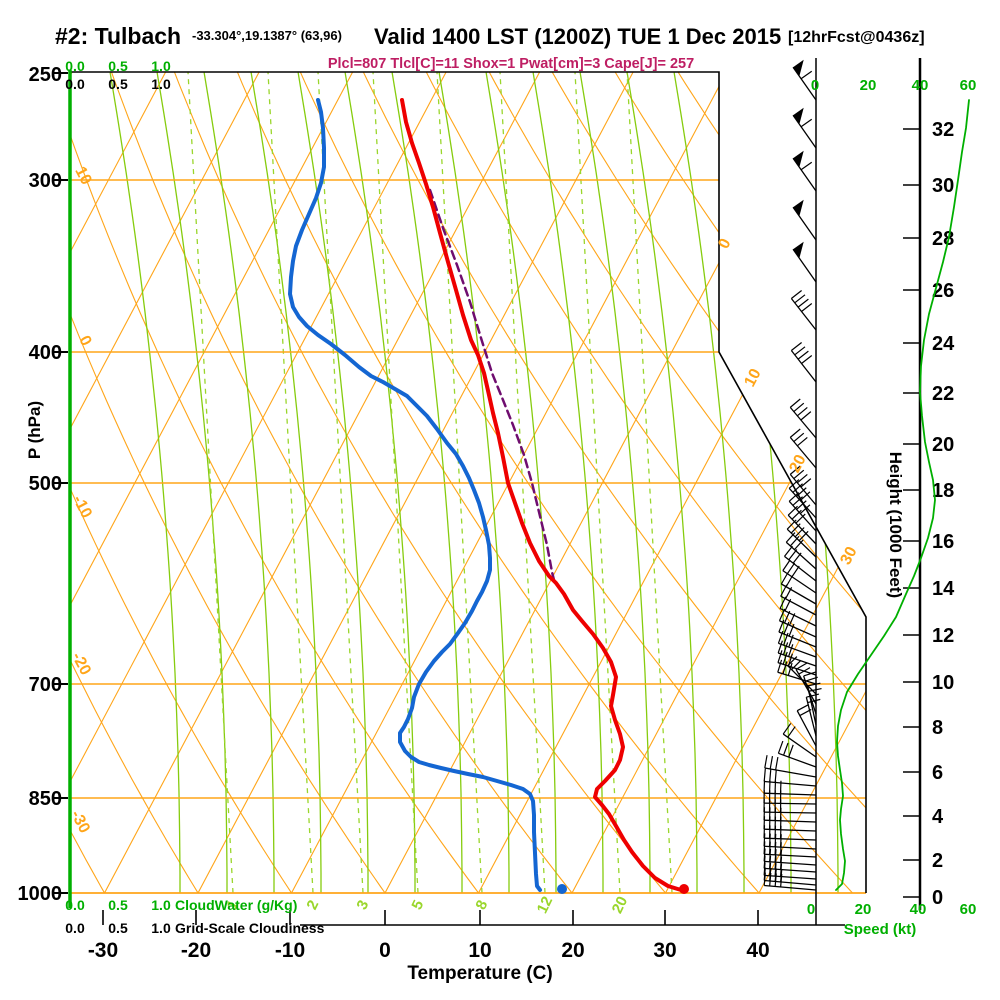  I want to click on svg-text: 300, so click(45, 181).